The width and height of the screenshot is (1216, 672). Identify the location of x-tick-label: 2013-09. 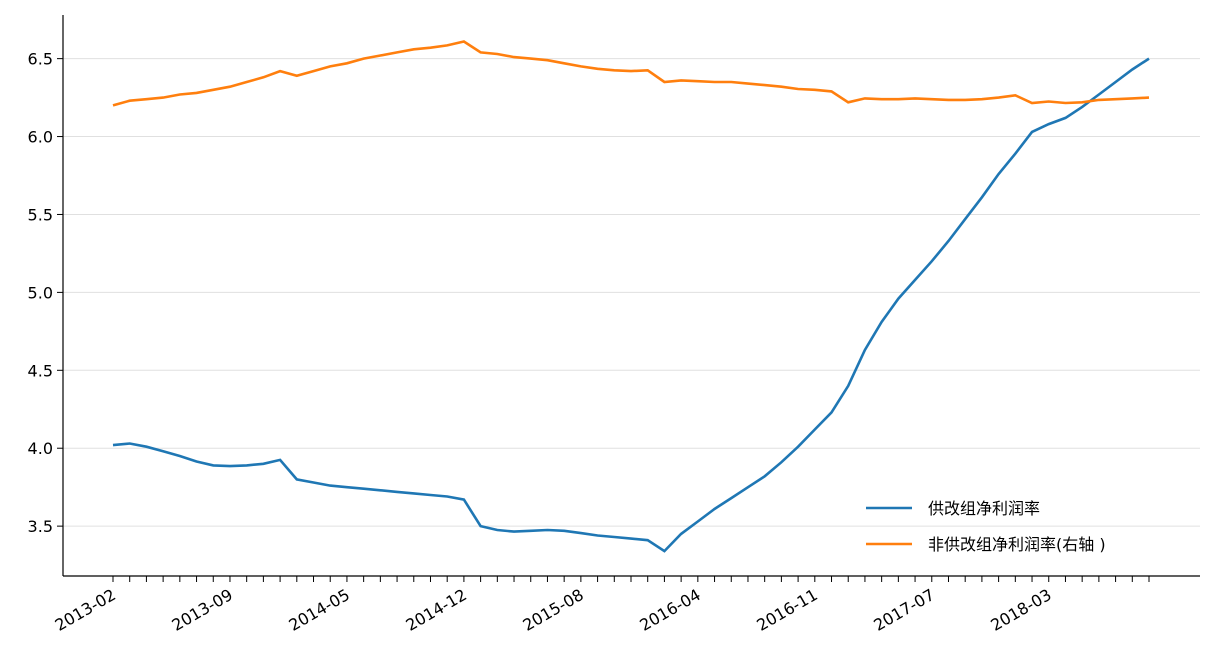
(202, 610).